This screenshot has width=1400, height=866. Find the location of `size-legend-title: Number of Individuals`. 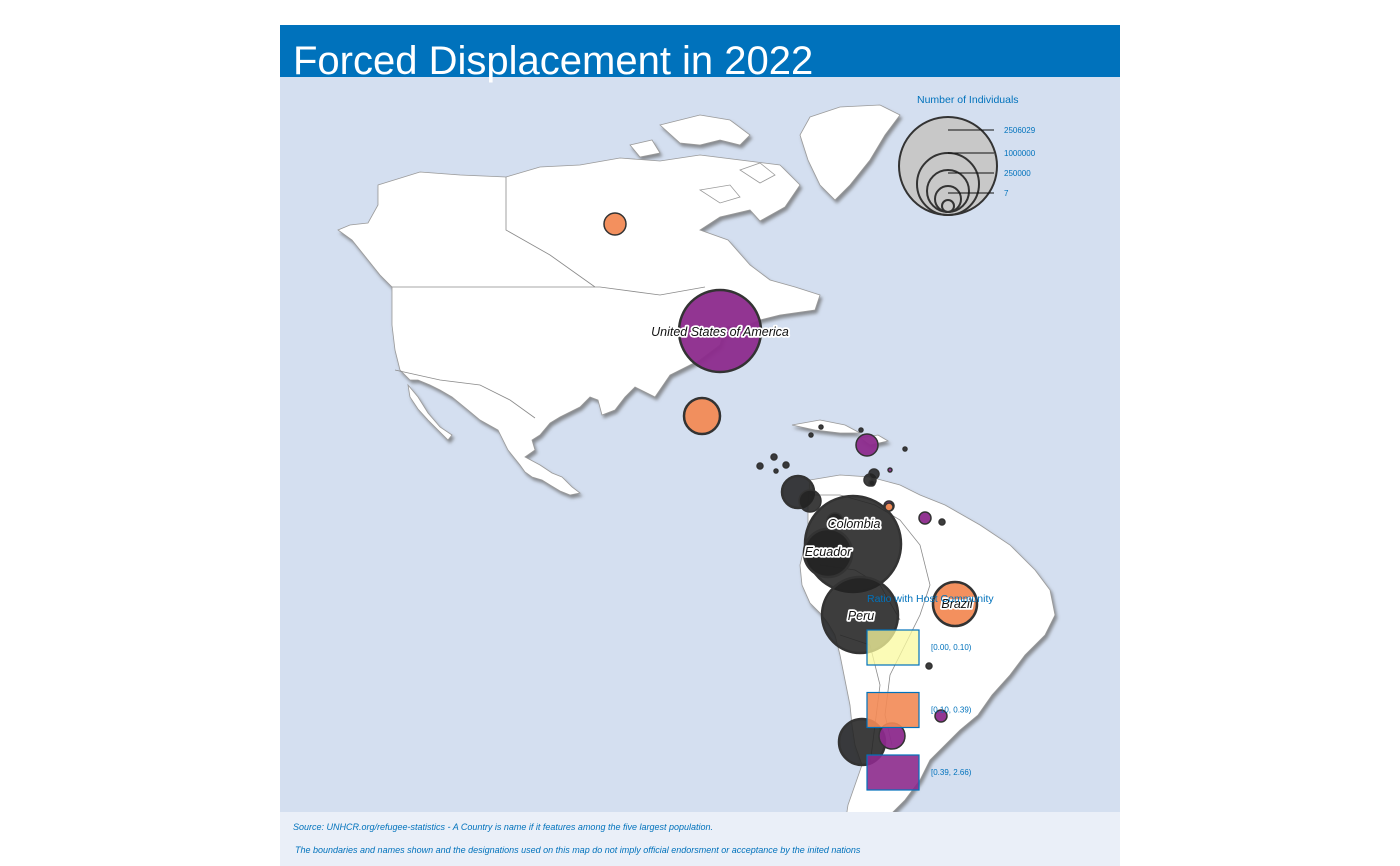

size-legend-title: Number of Individuals is located at coordinates (968, 100).